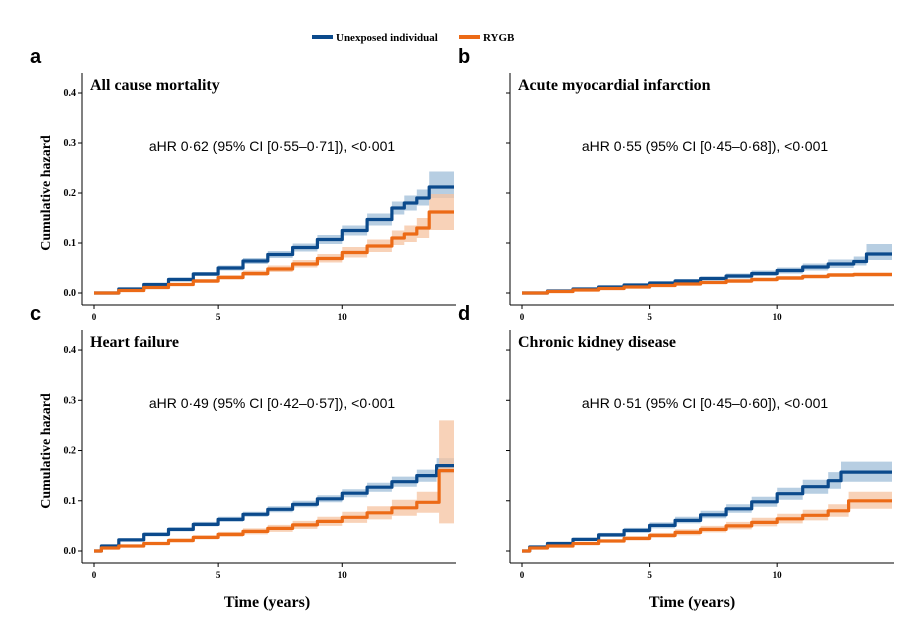 This screenshot has height=621, width=910. What do you see at coordinates (46, 451) in the screenshot?
I see `y-axis-label-bottom: Cumulative hazard` at bounding box center [46, 451].